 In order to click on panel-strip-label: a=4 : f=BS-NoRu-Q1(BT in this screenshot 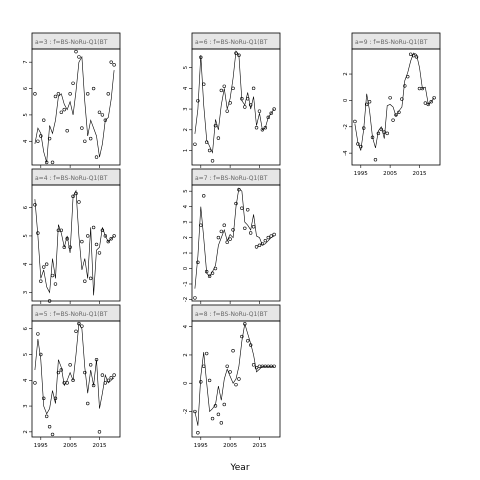, I will do `click(71, 178)`.